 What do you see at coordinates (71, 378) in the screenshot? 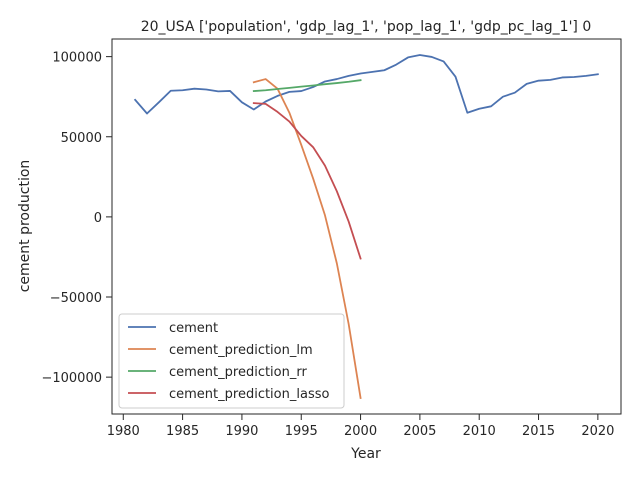
I see `y-tick-label: −100000` at bounding box center [71, 378].